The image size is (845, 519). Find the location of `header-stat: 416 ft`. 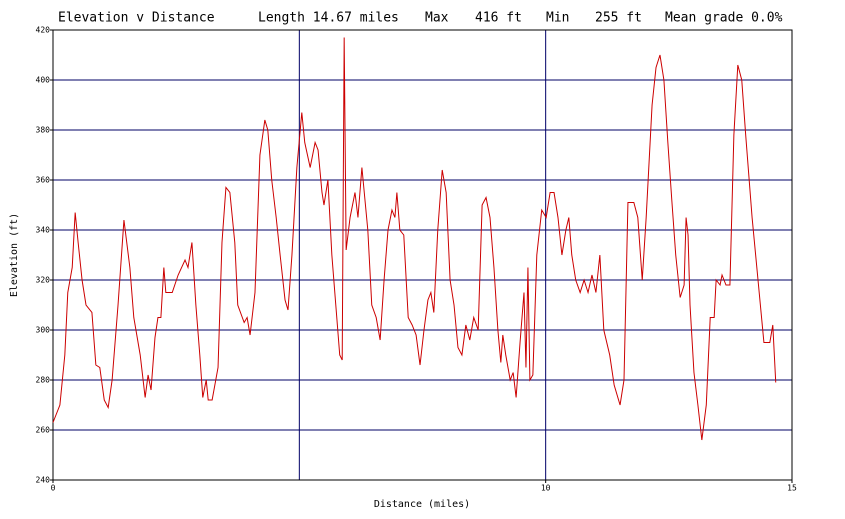

header-stat: 416 ft is located at coordinates (498, 18).